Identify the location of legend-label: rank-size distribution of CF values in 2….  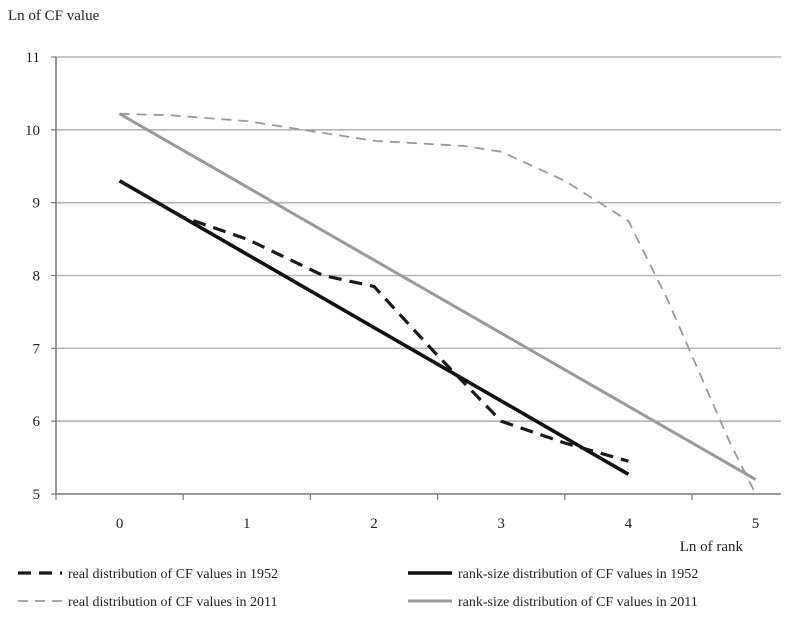
(578, 602).